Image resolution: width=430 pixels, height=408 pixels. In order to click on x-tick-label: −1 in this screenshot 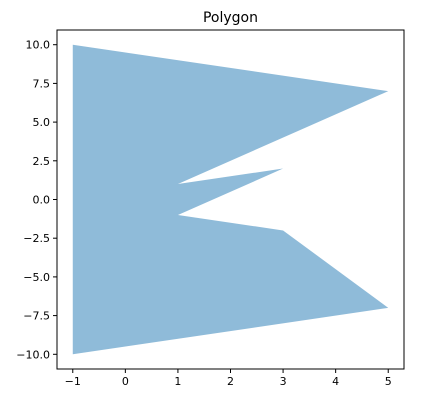, I will do `click(73, 381)`.